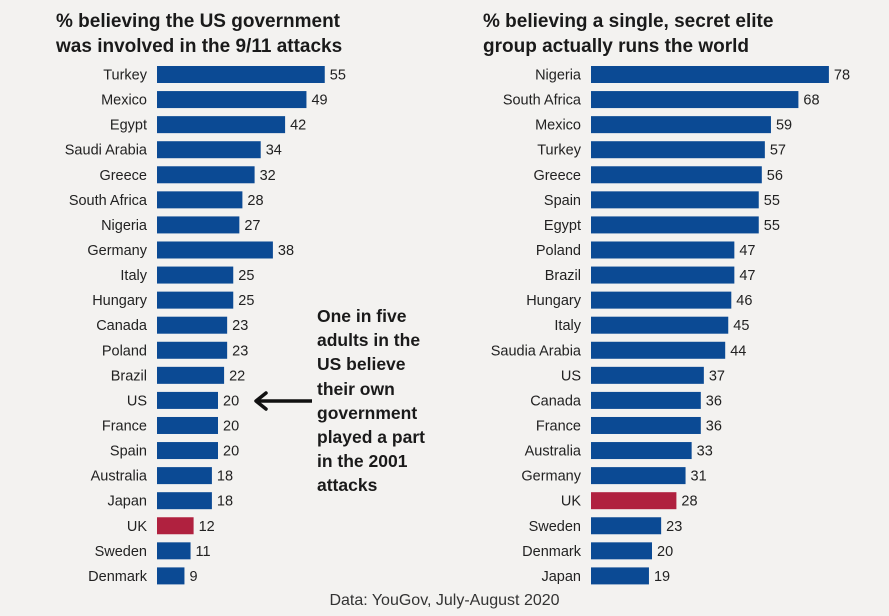 This screenshot has width=889, height=616. I want to click on bar-911-australia, so click(184, 476).